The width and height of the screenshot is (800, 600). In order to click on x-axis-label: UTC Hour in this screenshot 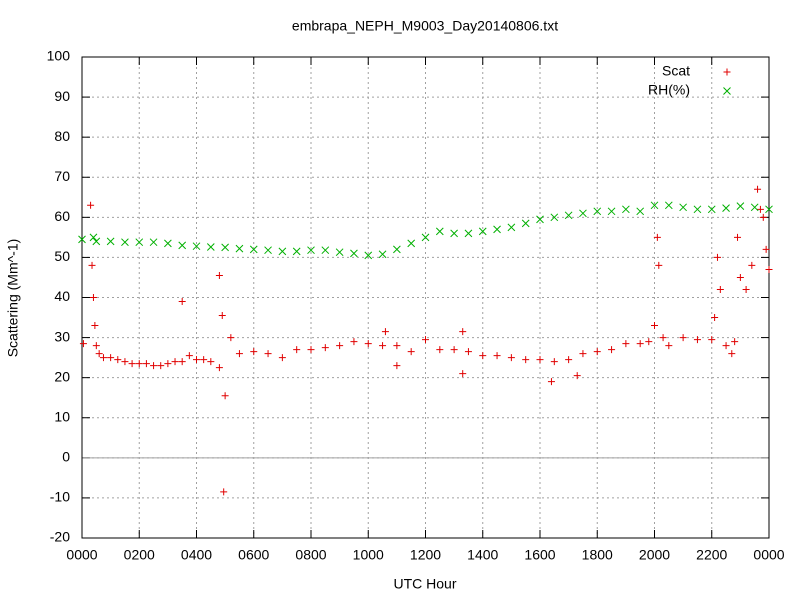, I will do `click(424, 584)`.